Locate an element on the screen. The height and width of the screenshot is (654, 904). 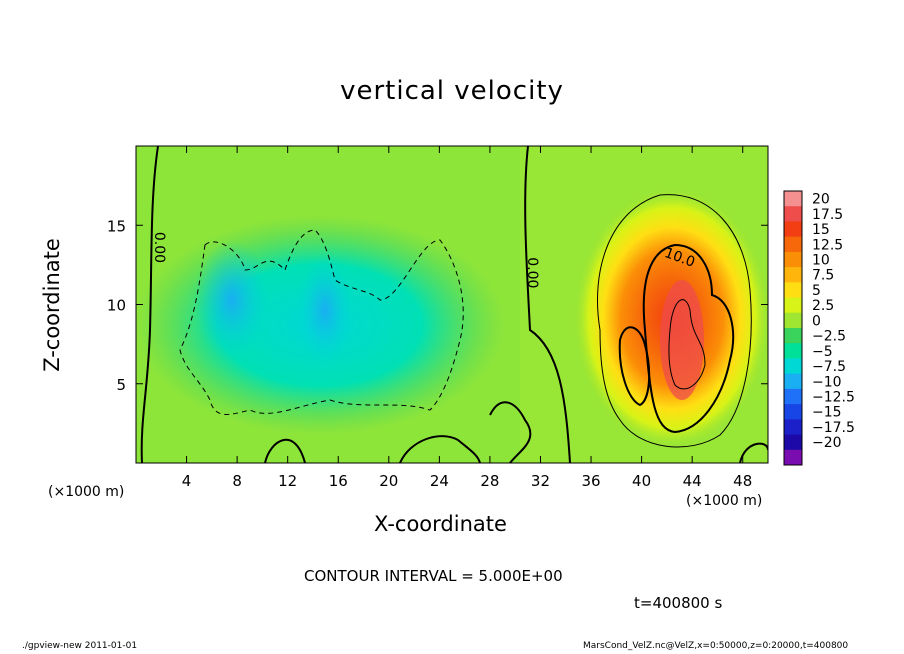
updraft-core is located at coordinates (682, 340).